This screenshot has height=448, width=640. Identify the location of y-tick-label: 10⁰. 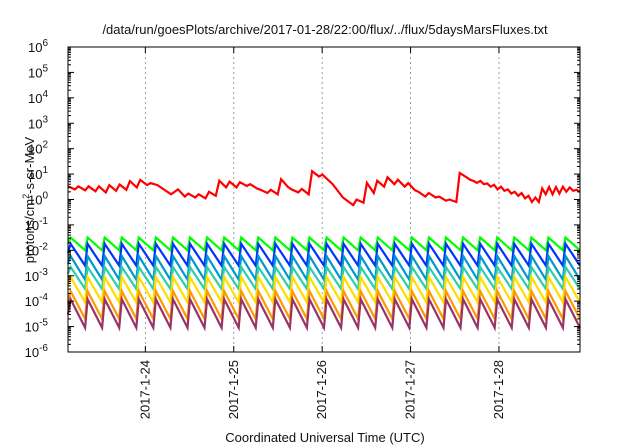
(38, 199).